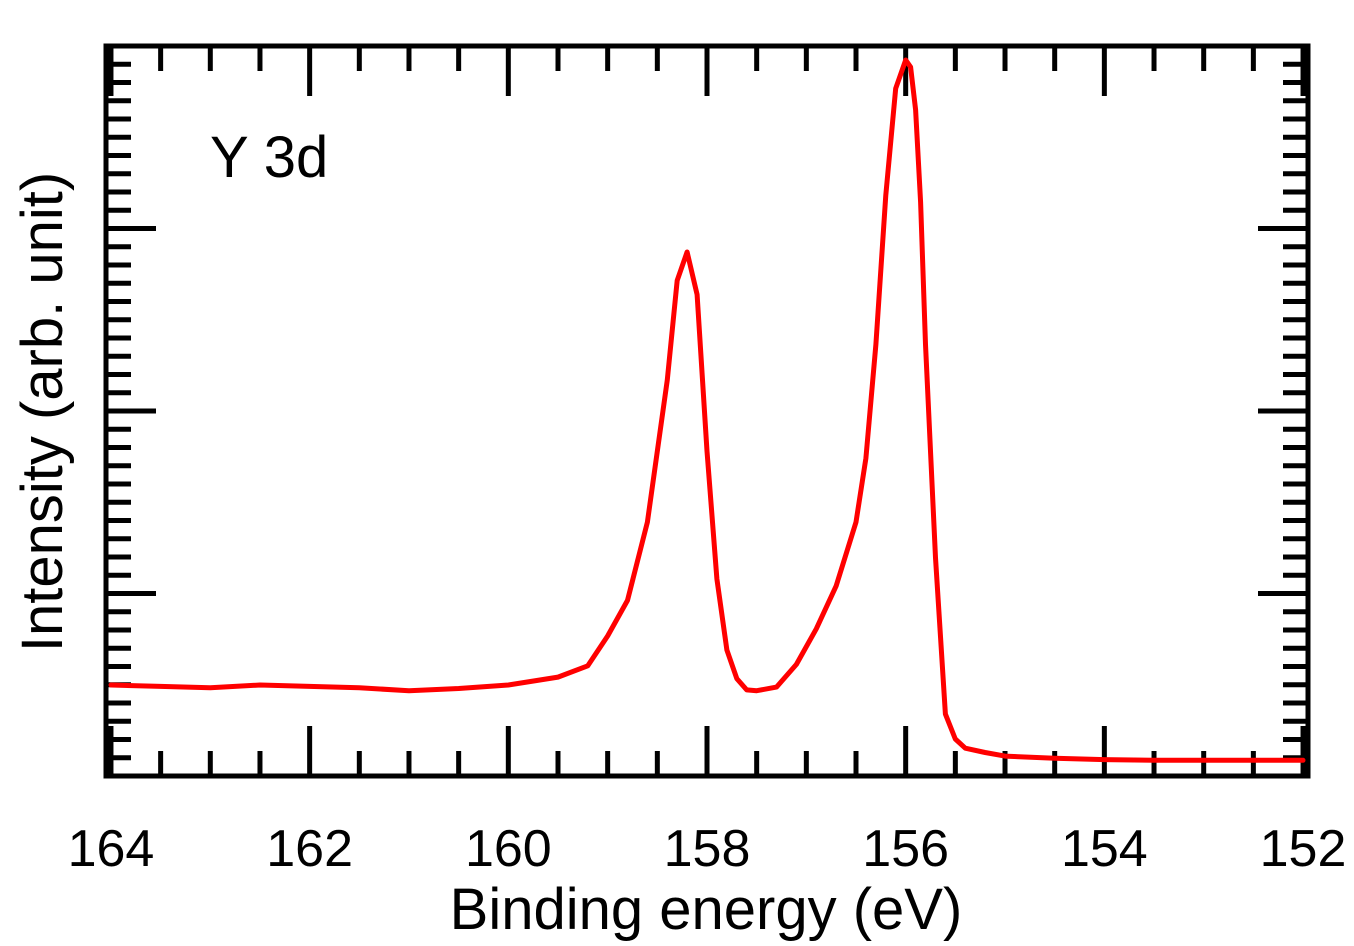  What do you see at coordinates (42, 412) in the screenshot?
I see `y-axis-title: Intensity (arb. unit)` at bounding box center [42, 412].